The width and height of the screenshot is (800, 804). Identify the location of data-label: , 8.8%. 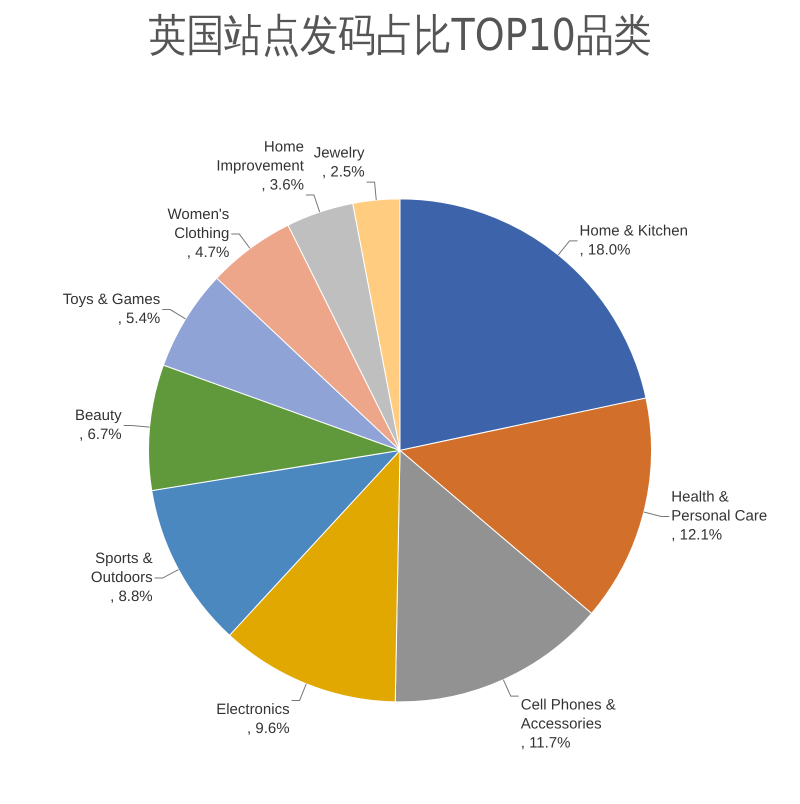
(131, 597).